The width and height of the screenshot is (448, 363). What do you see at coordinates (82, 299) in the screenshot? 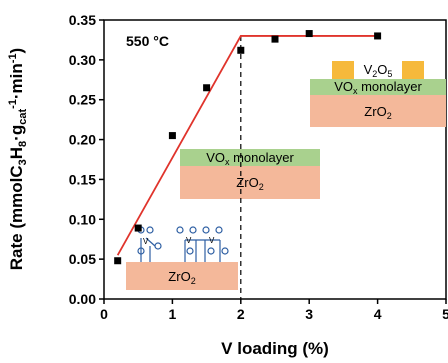
I see `y-tick-label: 0.00` at bounding box center [82, 299].